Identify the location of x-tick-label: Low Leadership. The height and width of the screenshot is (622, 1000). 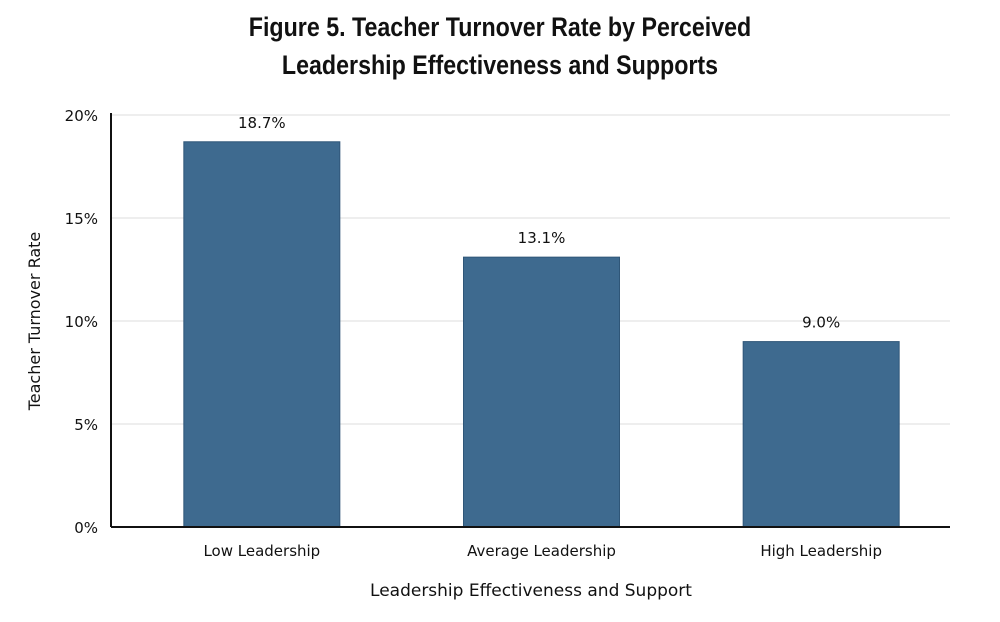
(261, 551).